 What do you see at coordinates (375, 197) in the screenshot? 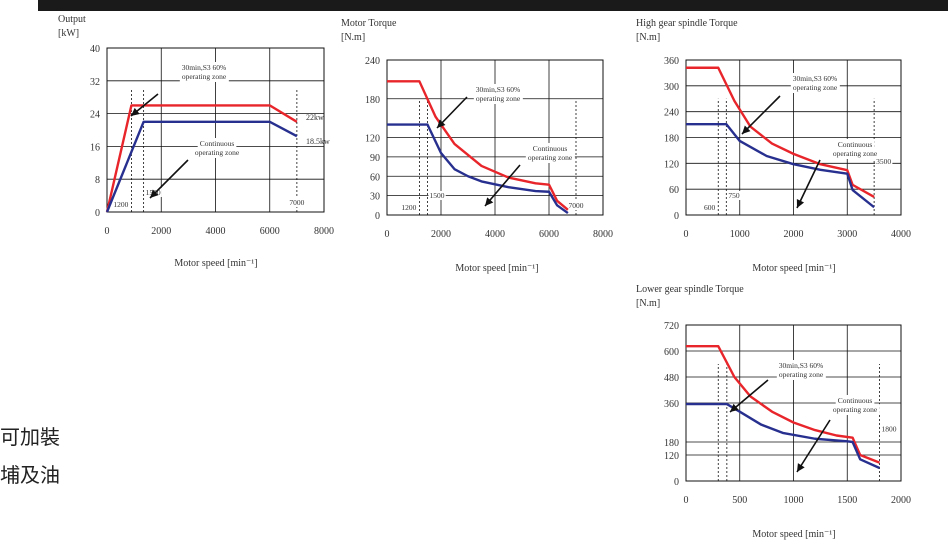
I see `y-tick-label: 30` at bounding box center [375, 197].